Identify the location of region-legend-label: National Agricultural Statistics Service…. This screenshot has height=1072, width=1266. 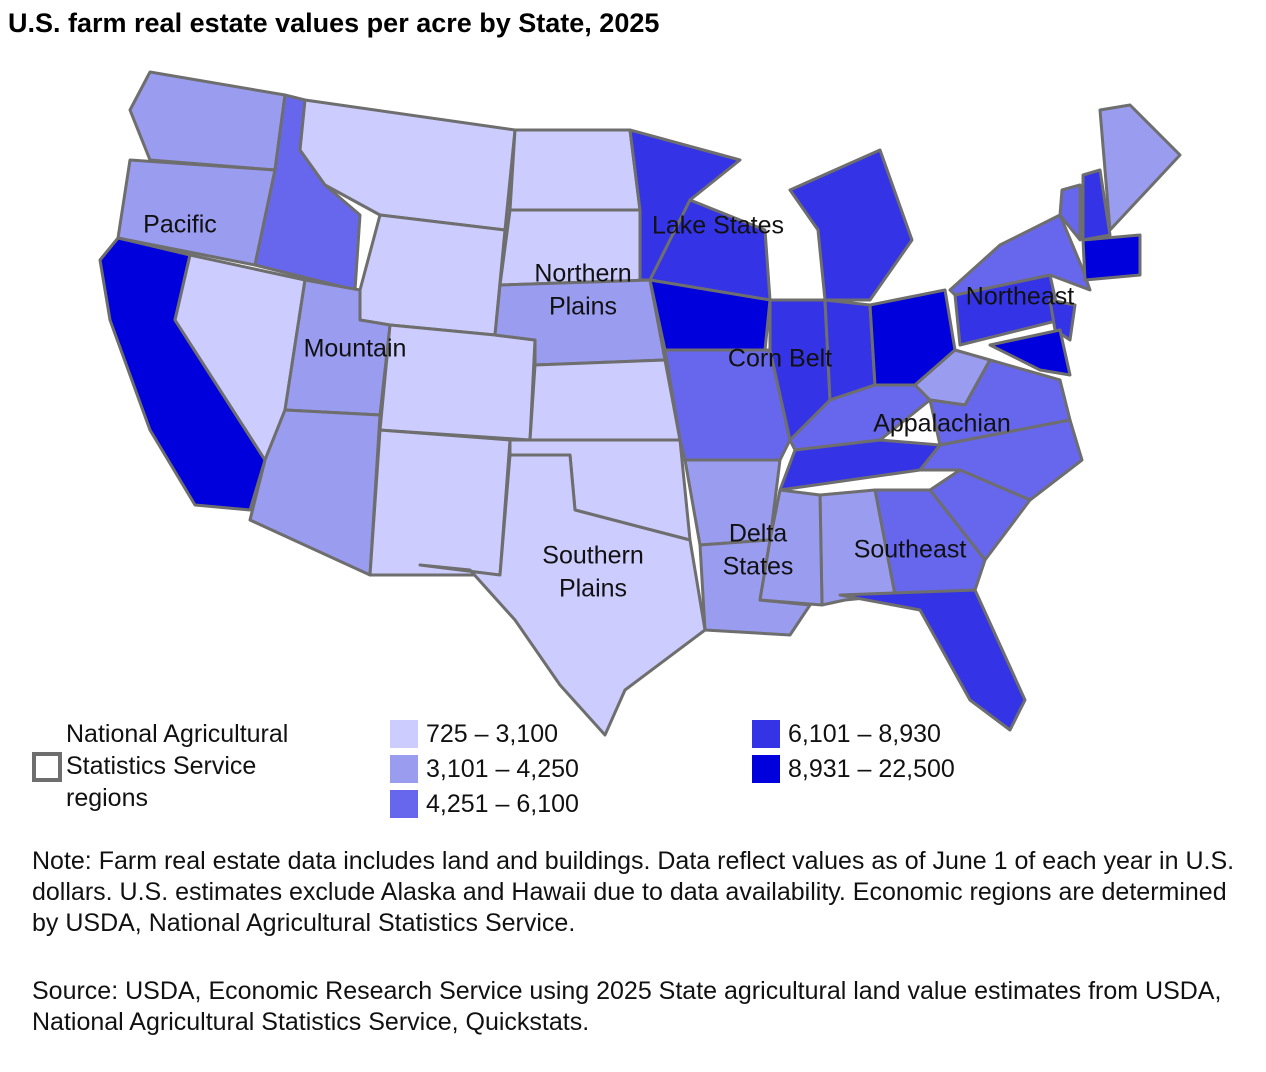
(177, 766).